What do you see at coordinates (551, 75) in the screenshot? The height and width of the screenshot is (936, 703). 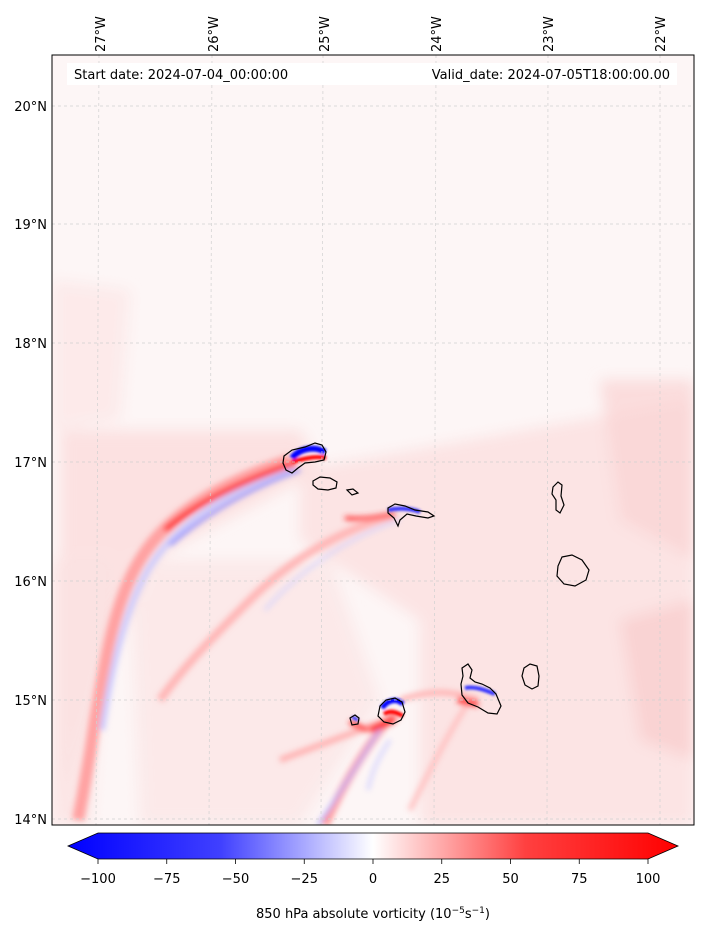 I see `valid-date-label: Valid_date: 2024-07-05T18:00:00.00` at bounding box center [551, 75].